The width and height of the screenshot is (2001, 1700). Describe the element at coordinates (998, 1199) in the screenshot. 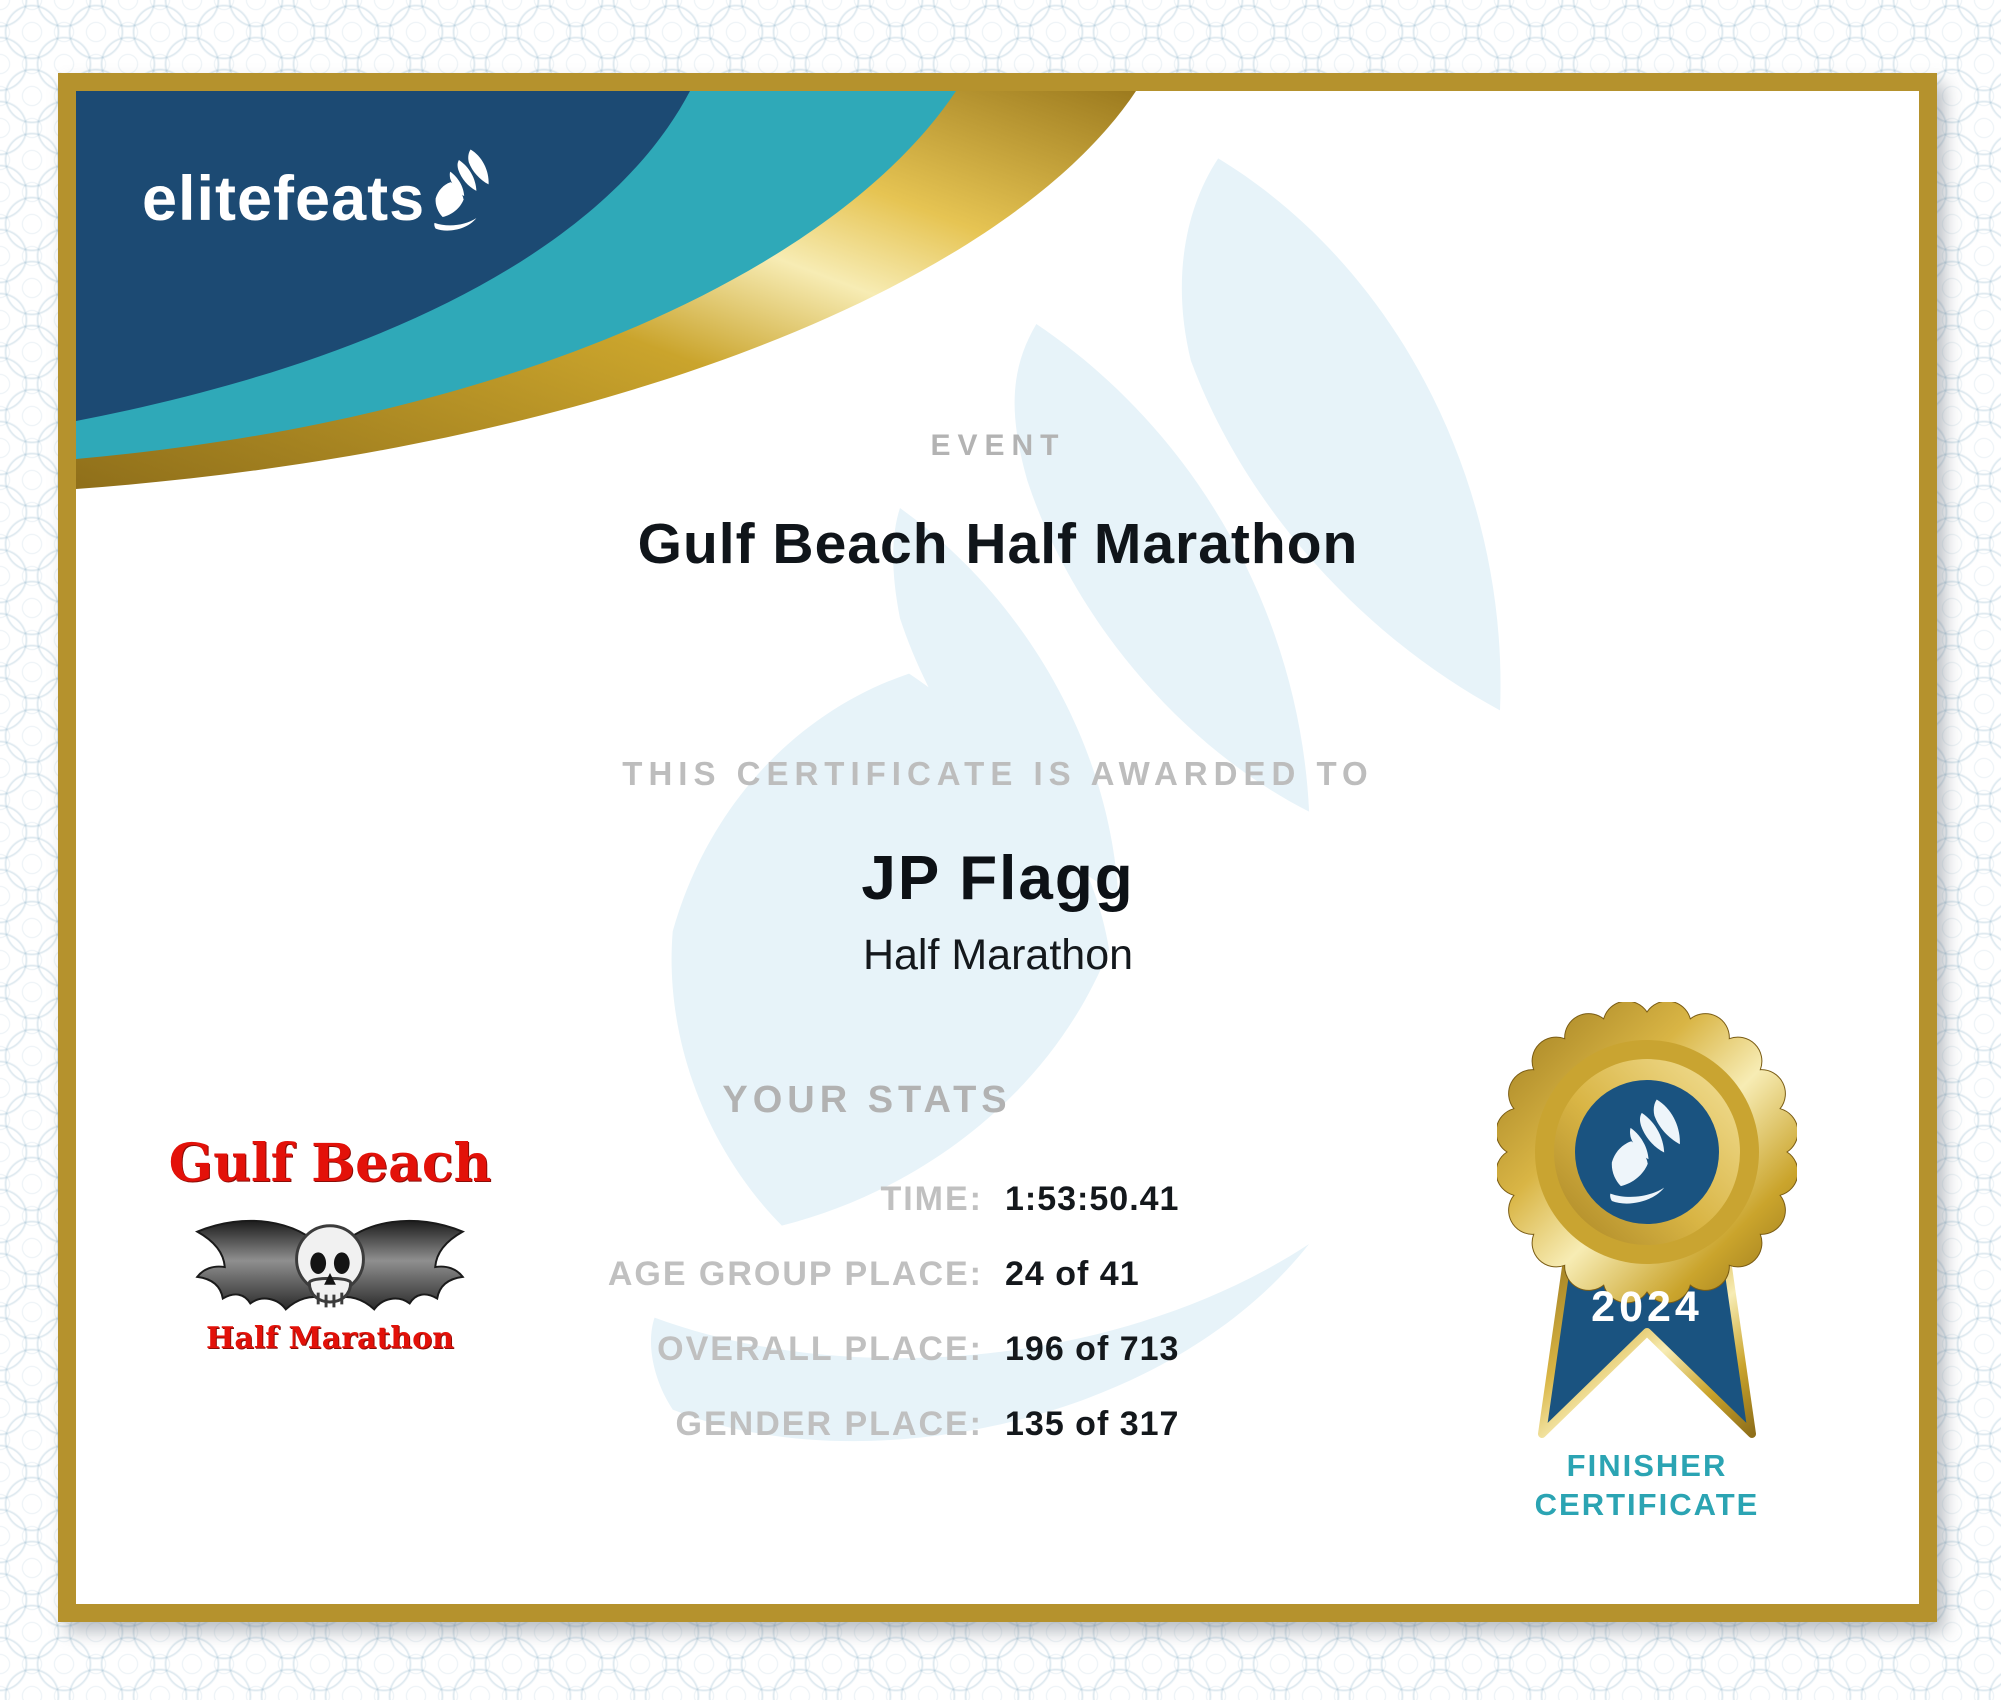

I see `stat-row-time: TIME: 1:53:50.41` at that location.